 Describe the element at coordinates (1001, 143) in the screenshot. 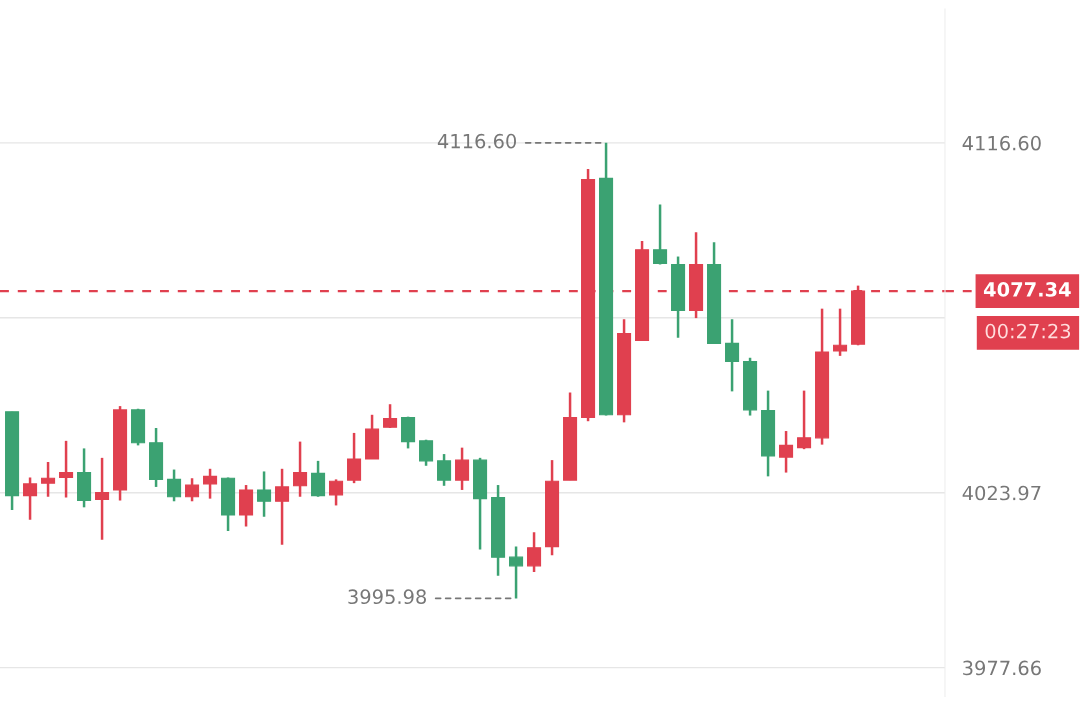

I see `y-tick-label: 4116.60` at that location.